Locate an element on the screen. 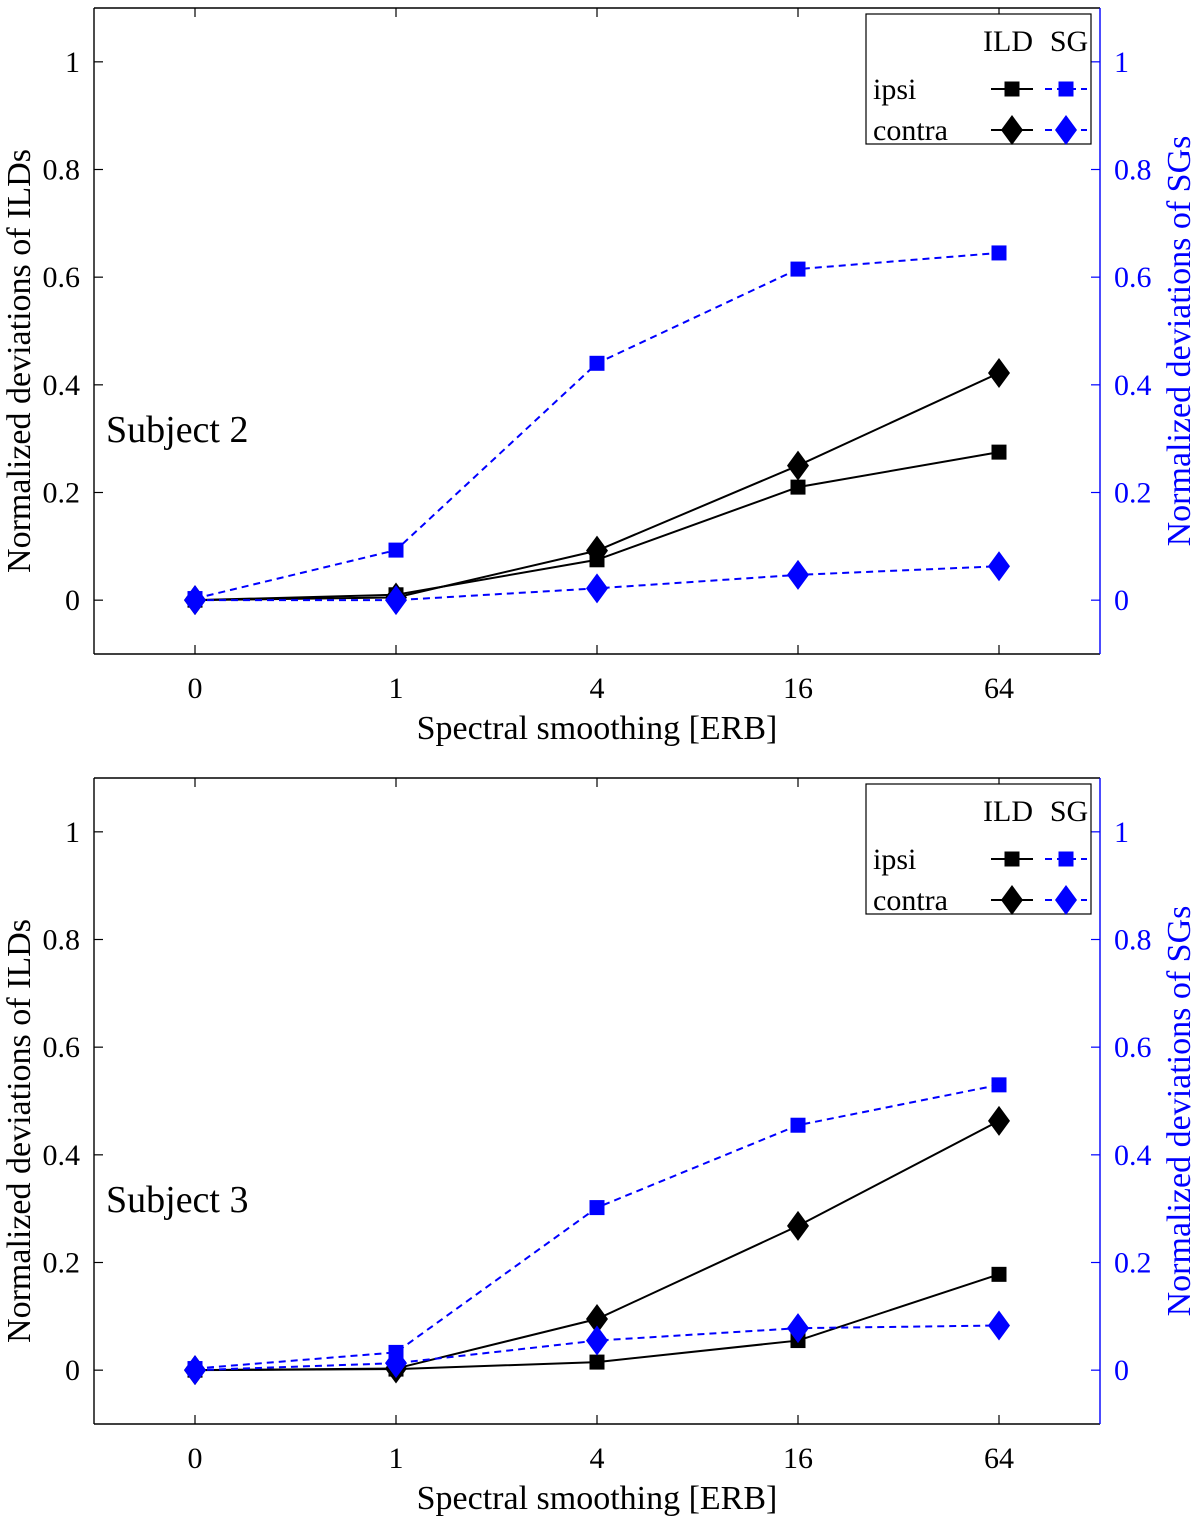 The height and width of the screenshot is (1521, 1200). subject-annotation: Subject 2 is located at coordinates (177, 430).